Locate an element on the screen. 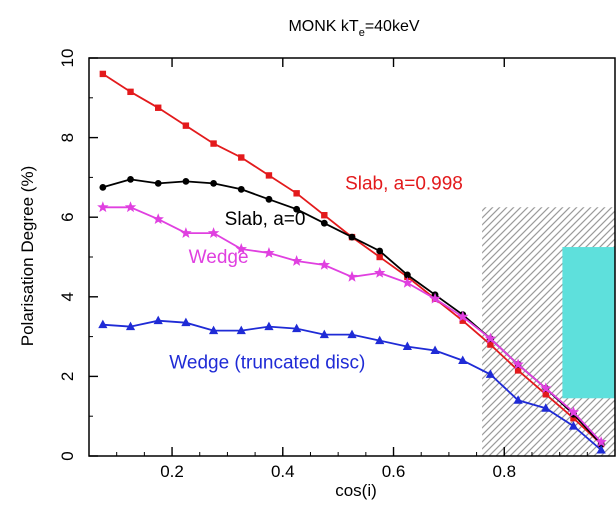 This screenshot has width=616, height=511. x-tick-label: 0.4 is located at coordinates (283, 471).